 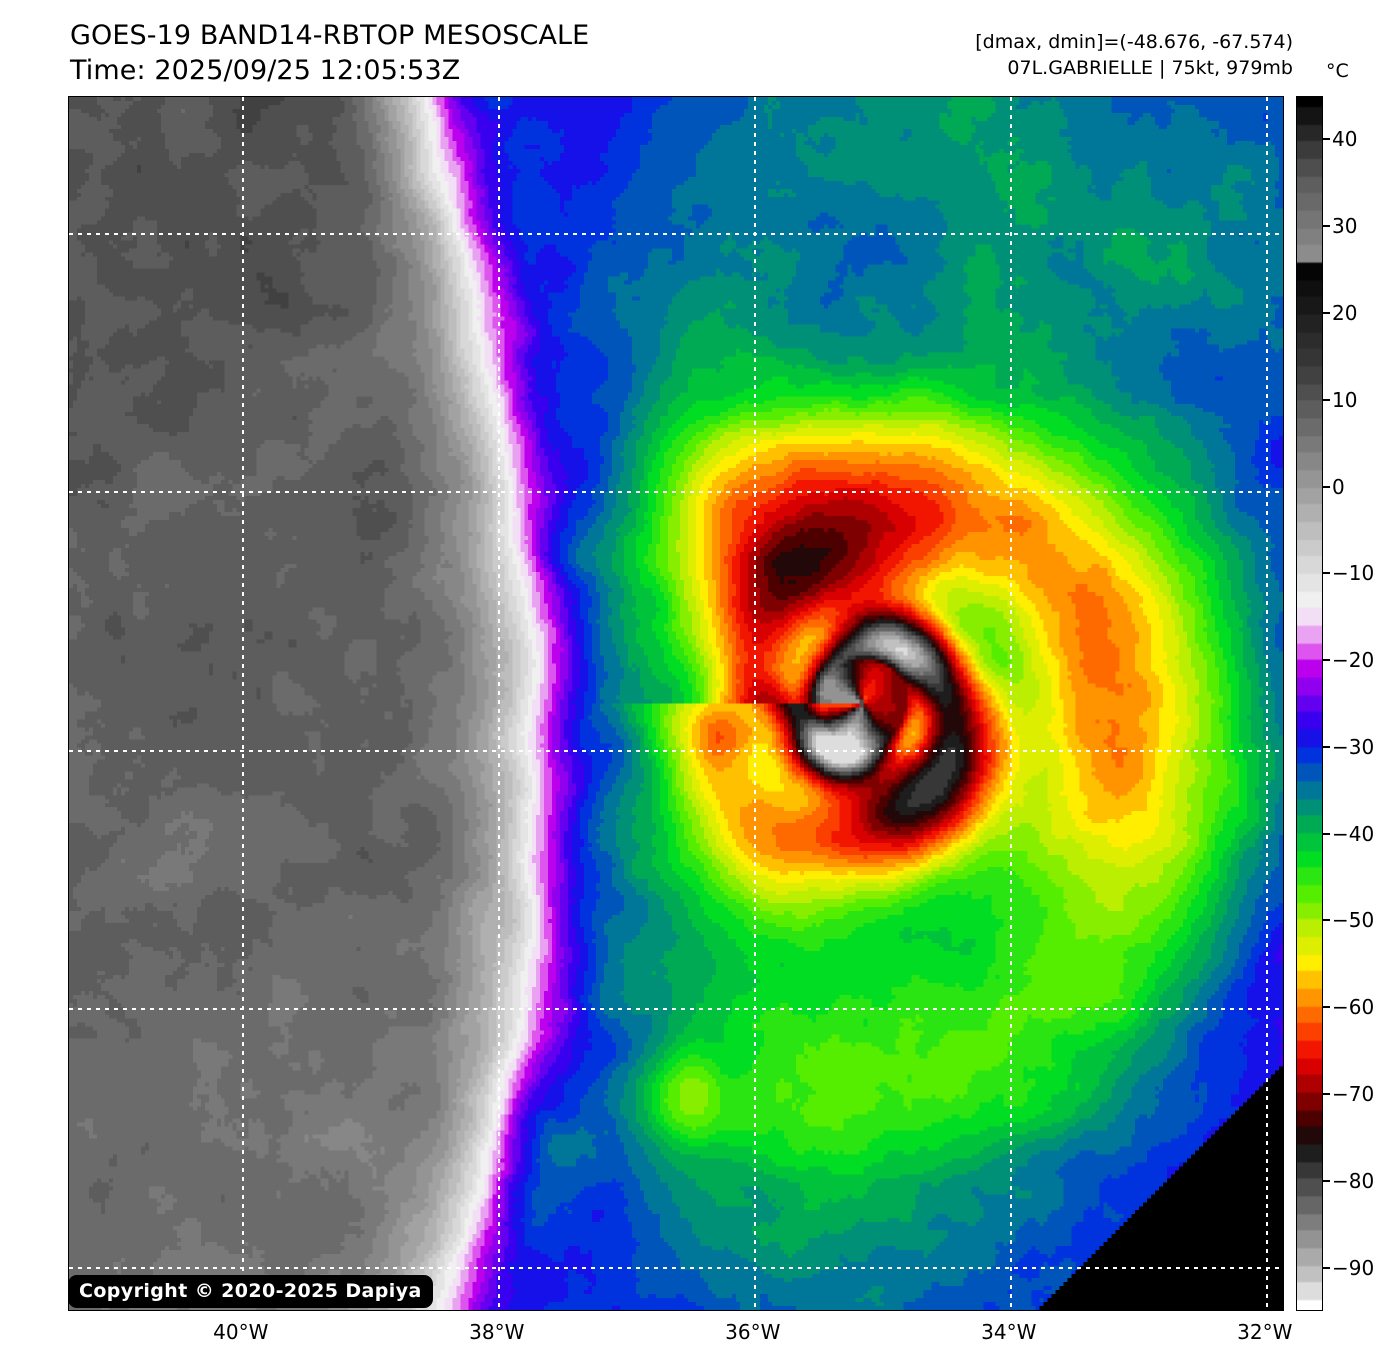 What do you see at coordinates (1345, 139) in the screenshot?
I see `colorbar-tick-40: 40` at bounding box center [1345, 139].